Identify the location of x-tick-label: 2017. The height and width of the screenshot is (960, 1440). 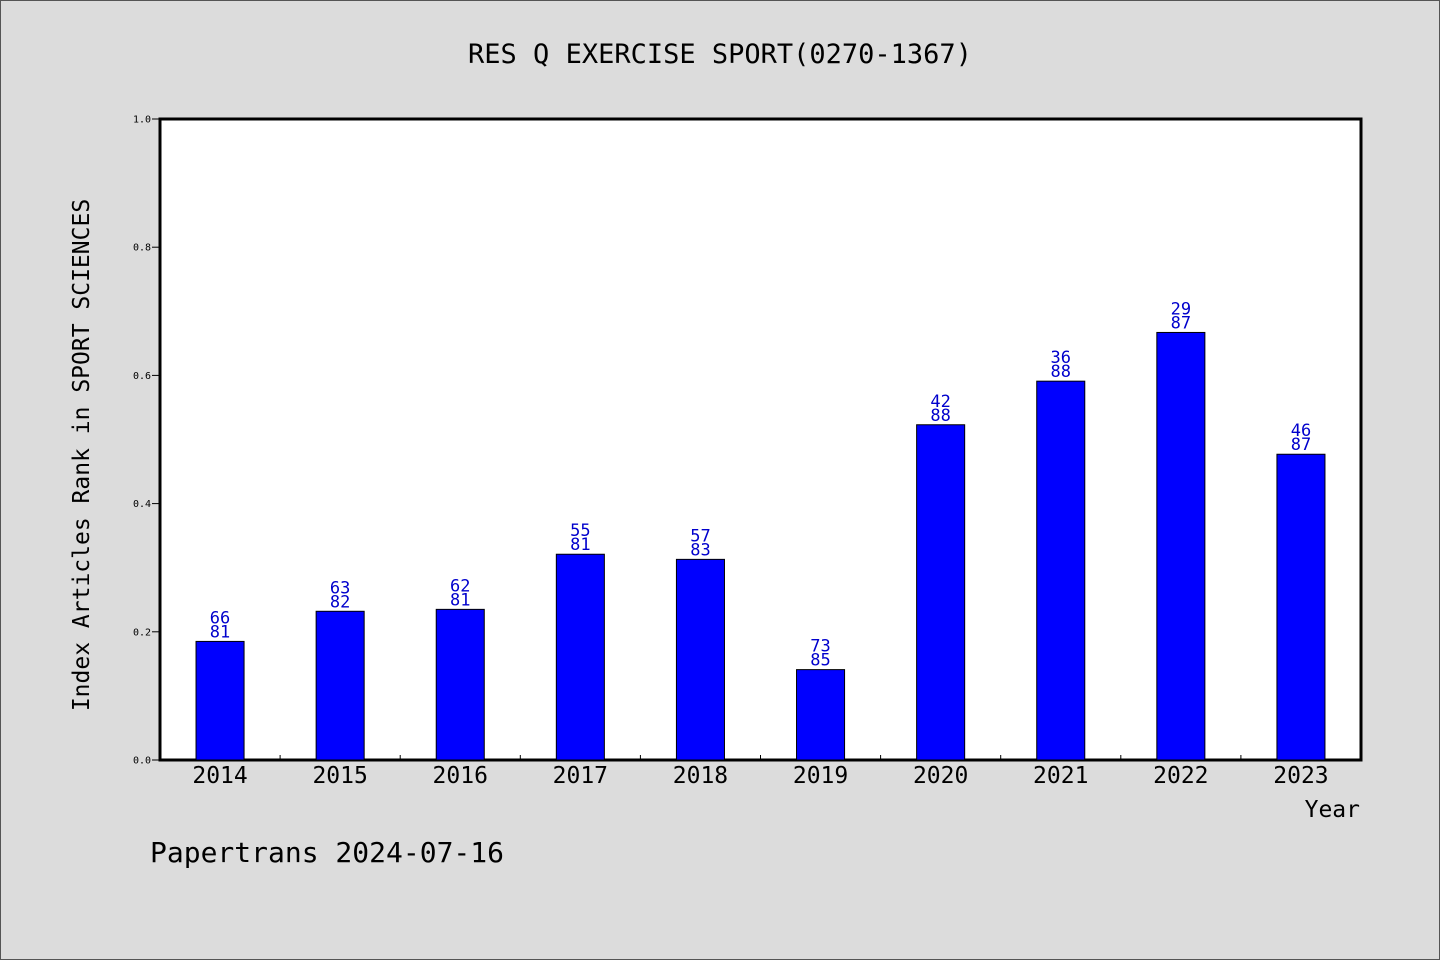
(580, 776).